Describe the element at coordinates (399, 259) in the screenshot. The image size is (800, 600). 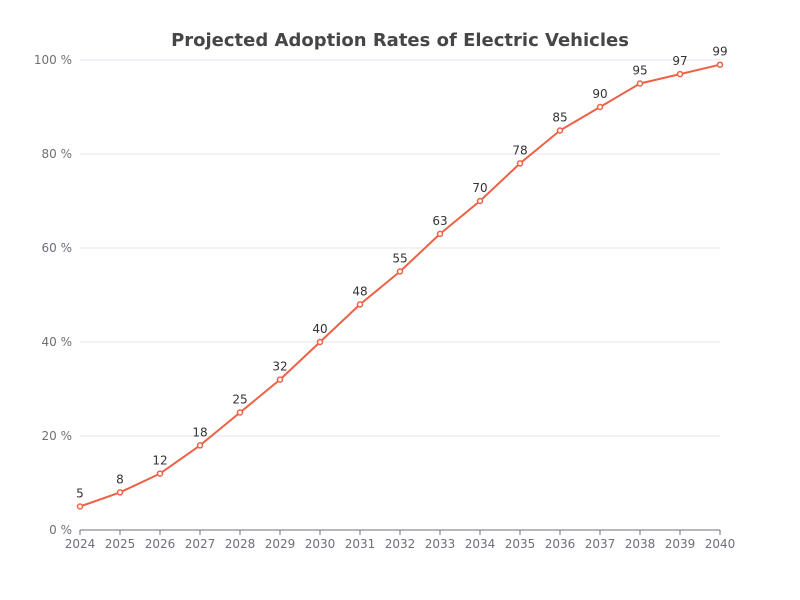
I see `data-label: 55` at that location.